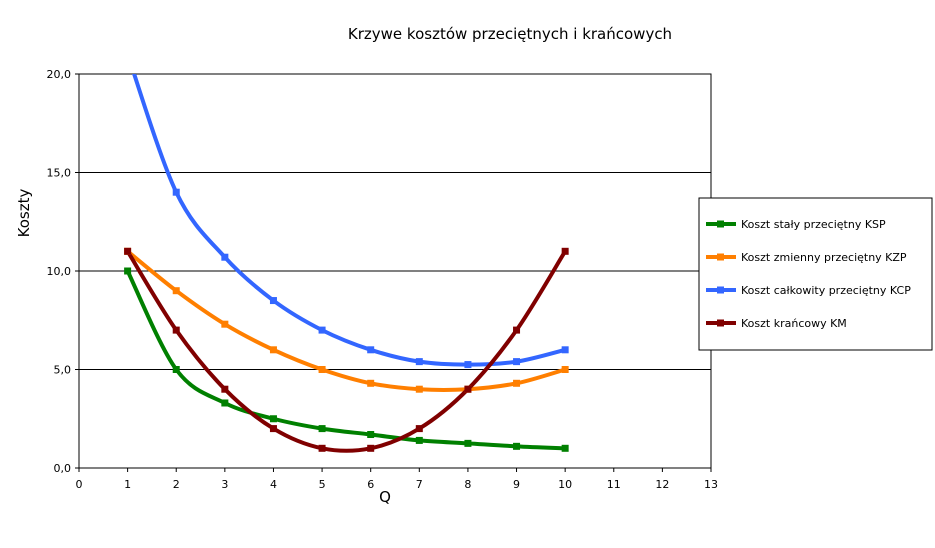 The image size is (935, 548). What do you see at coordinates (662, 484) in the screenshot?
I see `x-tick-label: 12` at bounding box center [662, 484].